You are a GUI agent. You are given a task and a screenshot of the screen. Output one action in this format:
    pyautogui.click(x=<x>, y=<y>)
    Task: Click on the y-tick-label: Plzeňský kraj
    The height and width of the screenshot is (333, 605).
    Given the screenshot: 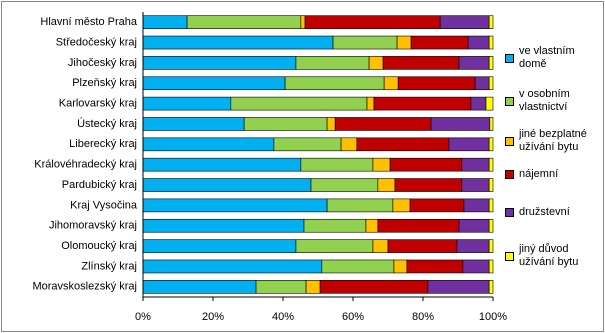 What is the action you would take?
    pyautogui.click(x=104, y=83)
    